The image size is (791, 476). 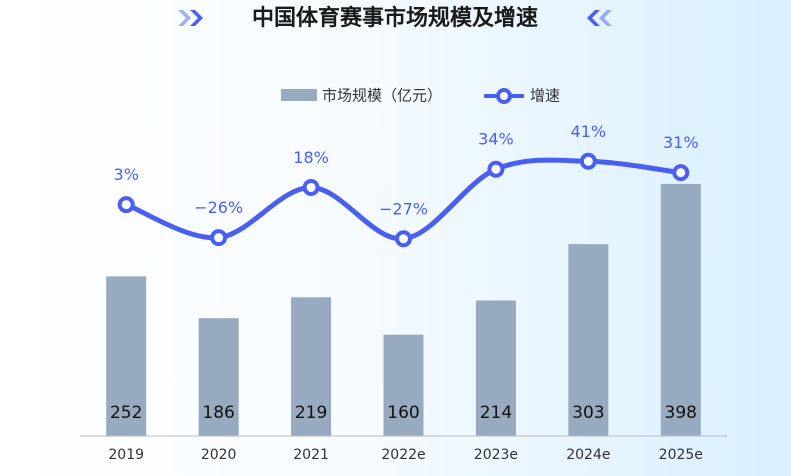 I want to click on title-decoration, so click(x=395, y=18).